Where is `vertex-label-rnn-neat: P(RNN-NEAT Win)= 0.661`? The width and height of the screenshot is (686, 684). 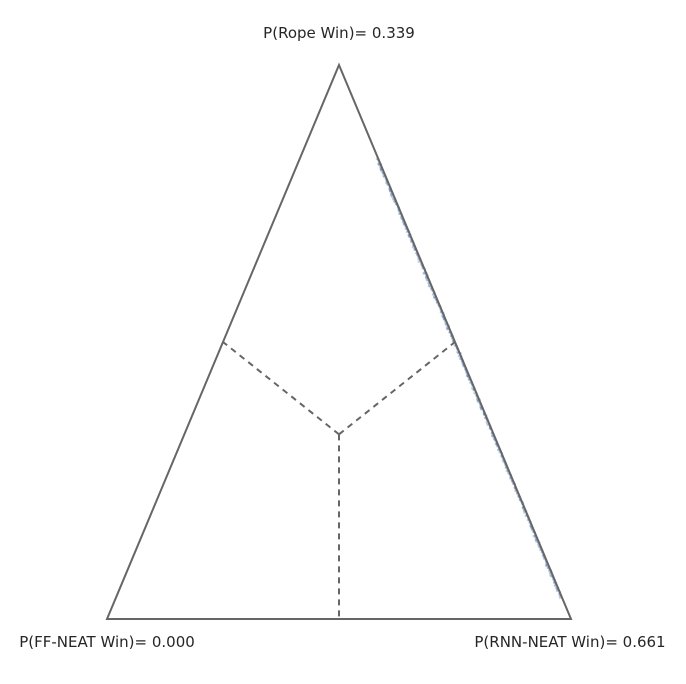
vertex-label-rnn-neat: P(RNN-NEAT Win)= 0.661 is located at coordinates (569, 642).